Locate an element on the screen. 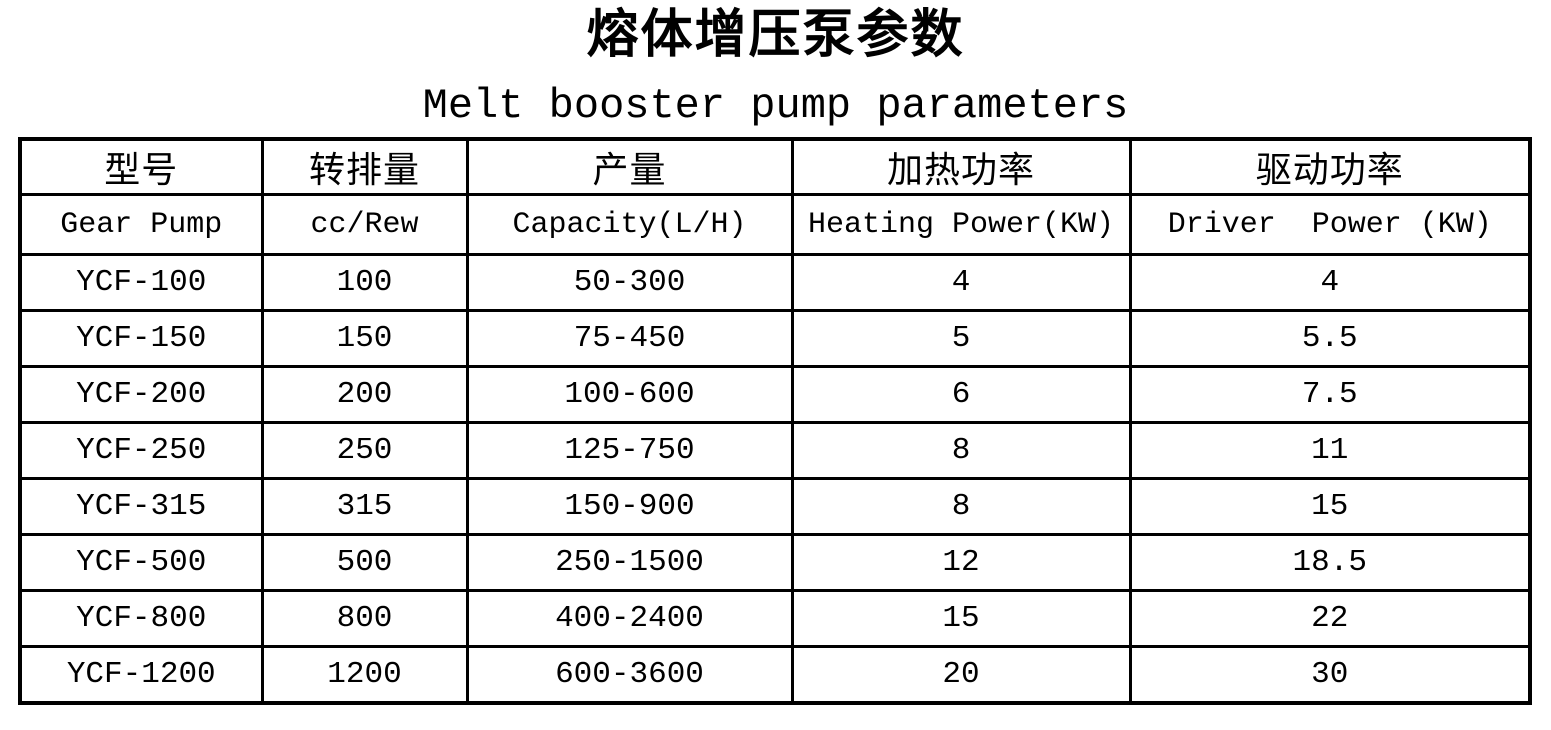  table-row: YCF-200 200 100-600 6 7.5 is located at coordinates (775, 394).